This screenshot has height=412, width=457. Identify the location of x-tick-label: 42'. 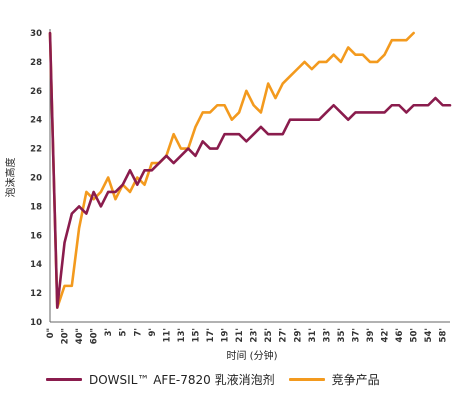
(386, 335).